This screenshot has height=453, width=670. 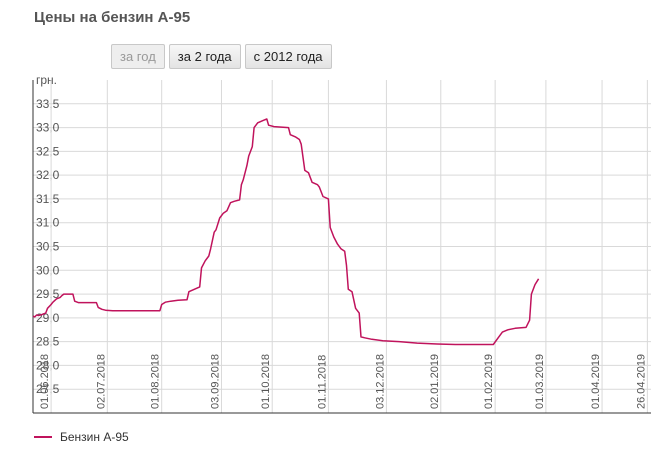 I want to click on y-tick-label: 28,5, so click(x=48, y=342).